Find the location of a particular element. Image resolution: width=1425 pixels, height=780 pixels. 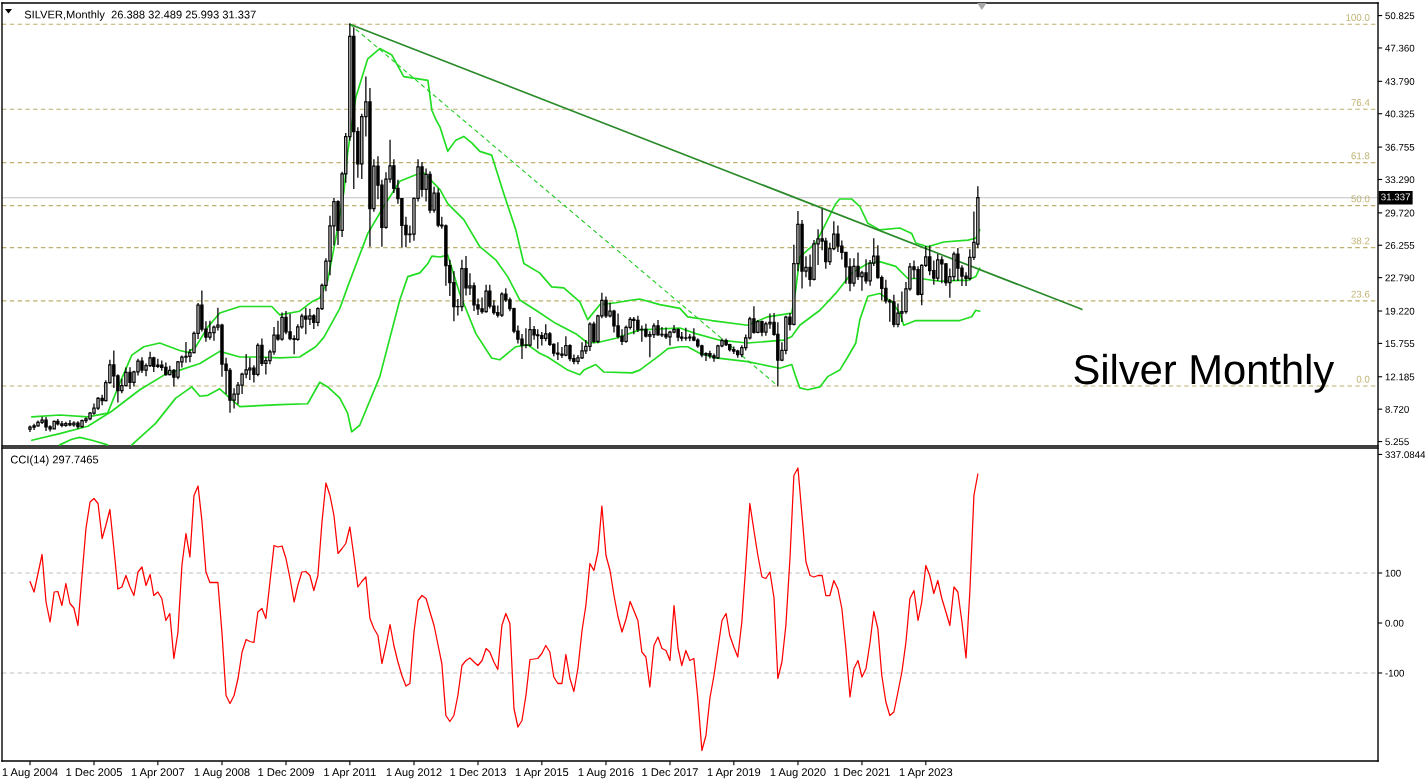

x-tick-label: 1 Apr 2019 is located at coordinates (734, 773).